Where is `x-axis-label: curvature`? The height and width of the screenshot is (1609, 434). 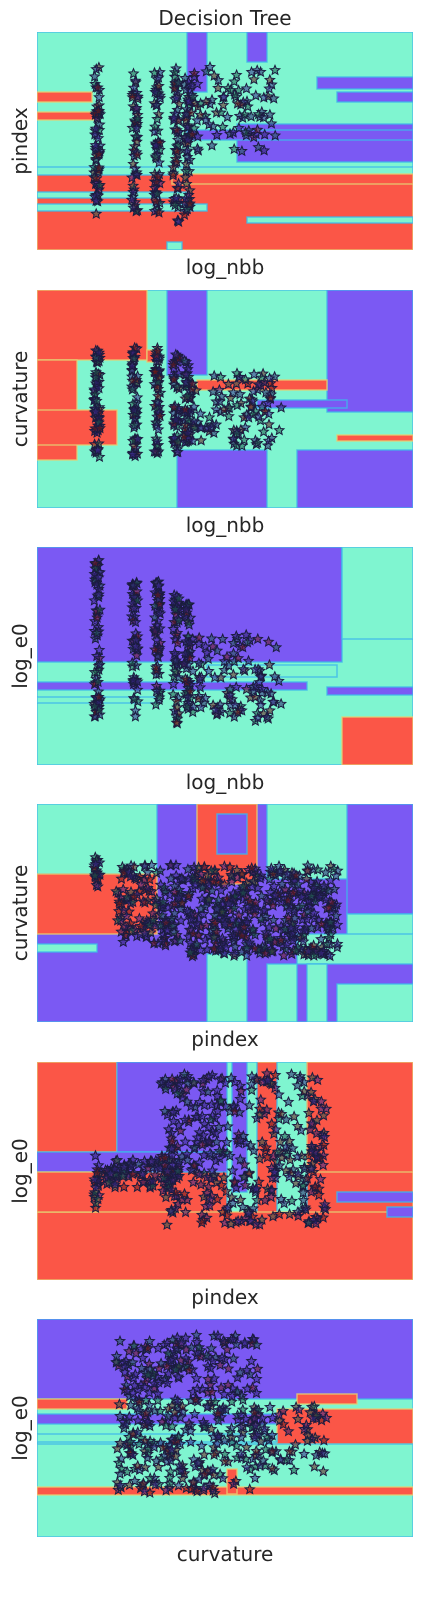
x-axis-label: curvature is located at coordinates (225, 1554).